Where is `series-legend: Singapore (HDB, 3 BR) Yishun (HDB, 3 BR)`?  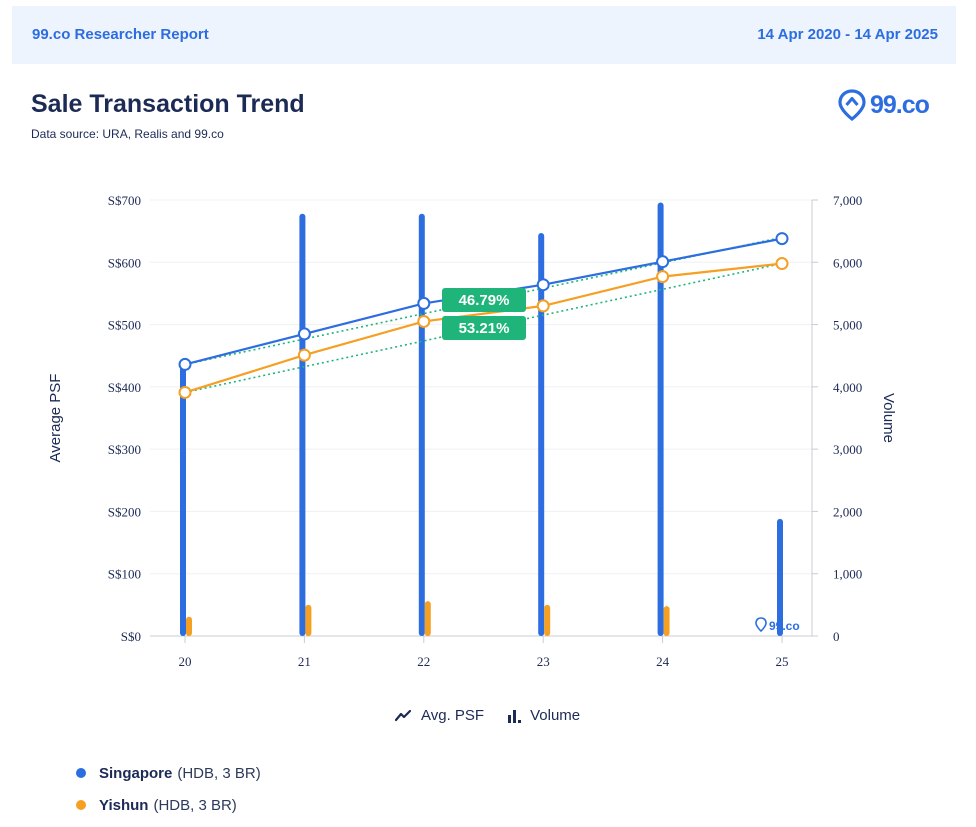 series-legend: Singapore (HDB, 3 BR) Yishun (HDB, 3 BR) is located at coordinates (168, 789).